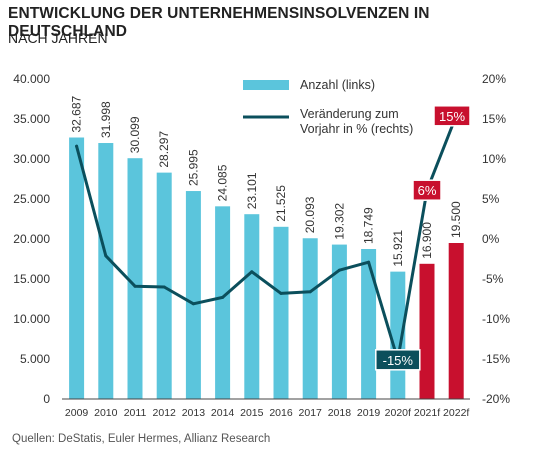 This screenshot has height=455, width=540. I want to click on right-tick-label: -5%, so click(493, 279).